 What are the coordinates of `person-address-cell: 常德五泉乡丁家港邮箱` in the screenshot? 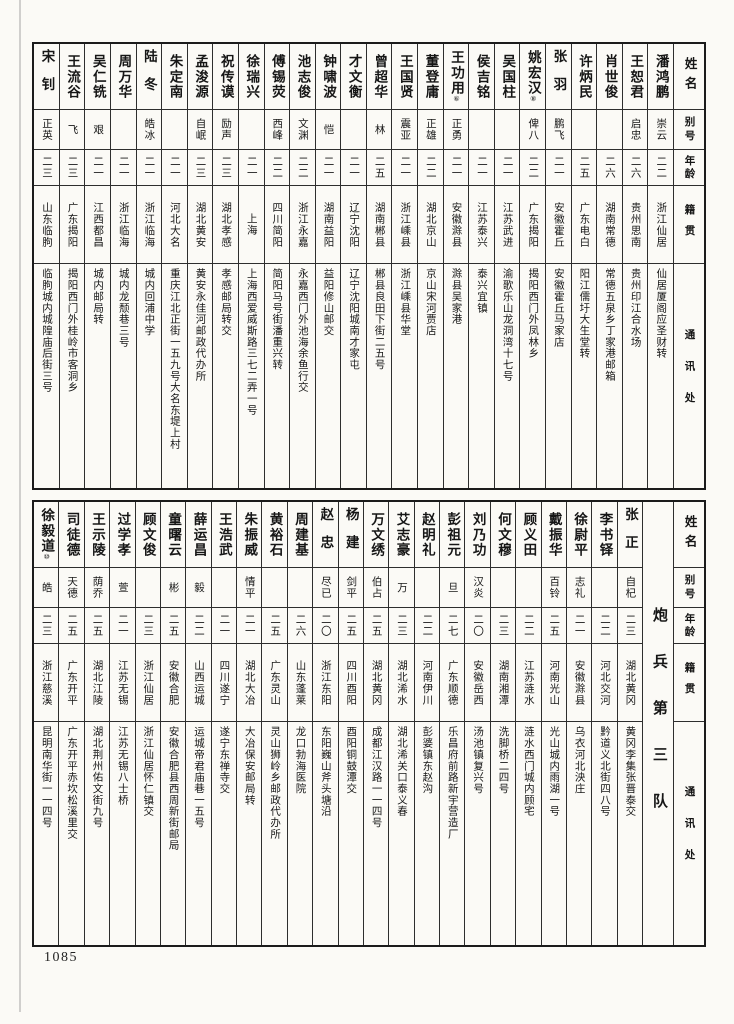 It's located at (609, 376).